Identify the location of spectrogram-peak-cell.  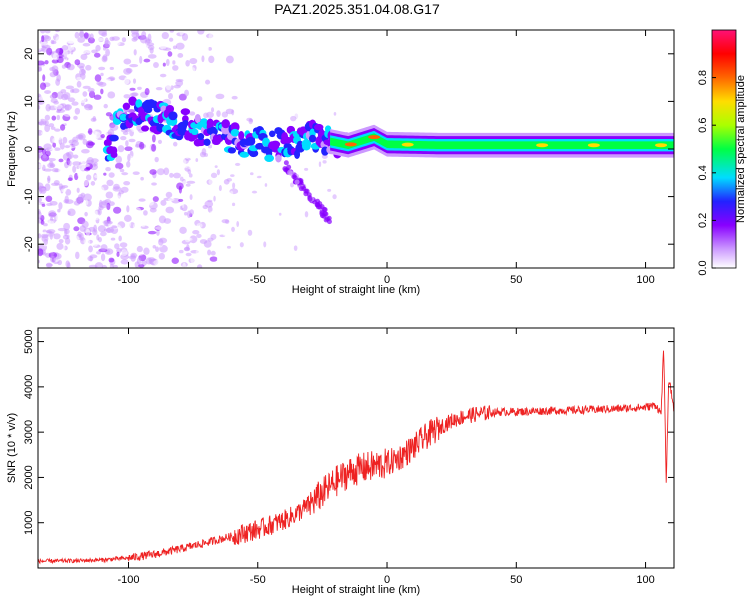
(542, 145).